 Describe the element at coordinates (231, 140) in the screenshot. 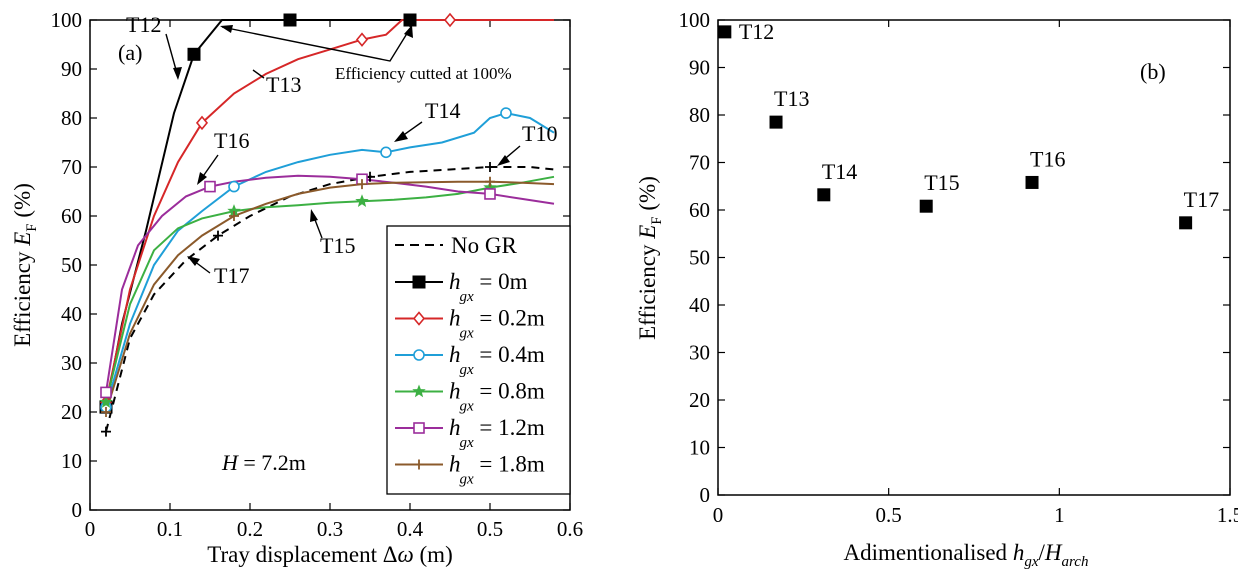

I see `label-t16: T16` at that location.